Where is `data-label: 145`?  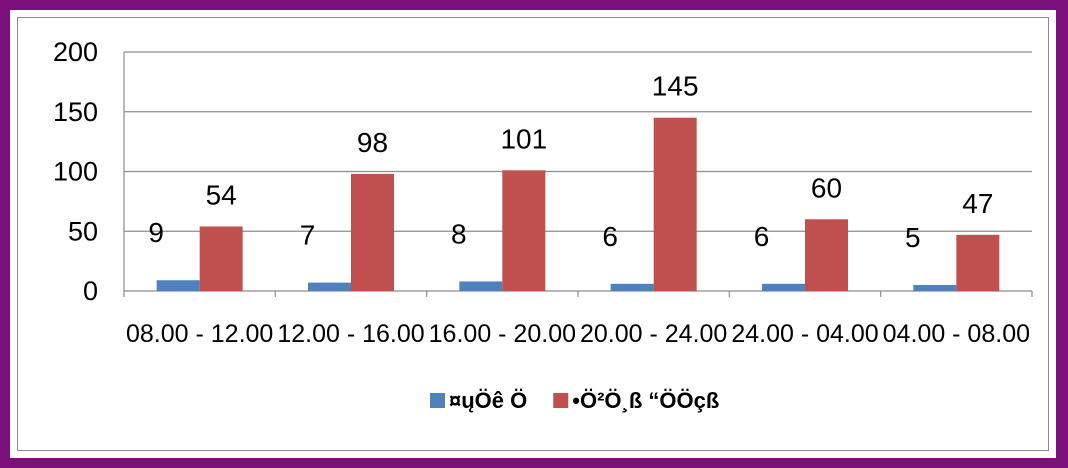
data-label: 145 is located at coordinates (675, 86).